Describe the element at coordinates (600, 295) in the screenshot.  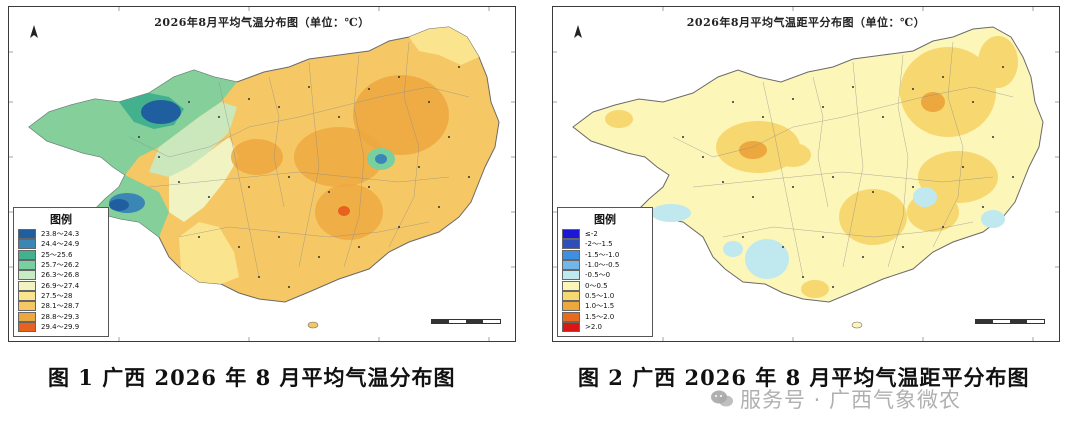
I see `legend-label: 0.5～1.0` at that location.